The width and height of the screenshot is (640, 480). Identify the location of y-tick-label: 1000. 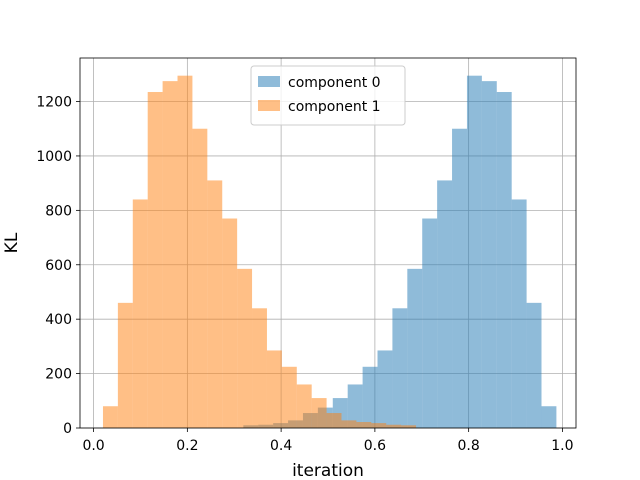
(54, 157).